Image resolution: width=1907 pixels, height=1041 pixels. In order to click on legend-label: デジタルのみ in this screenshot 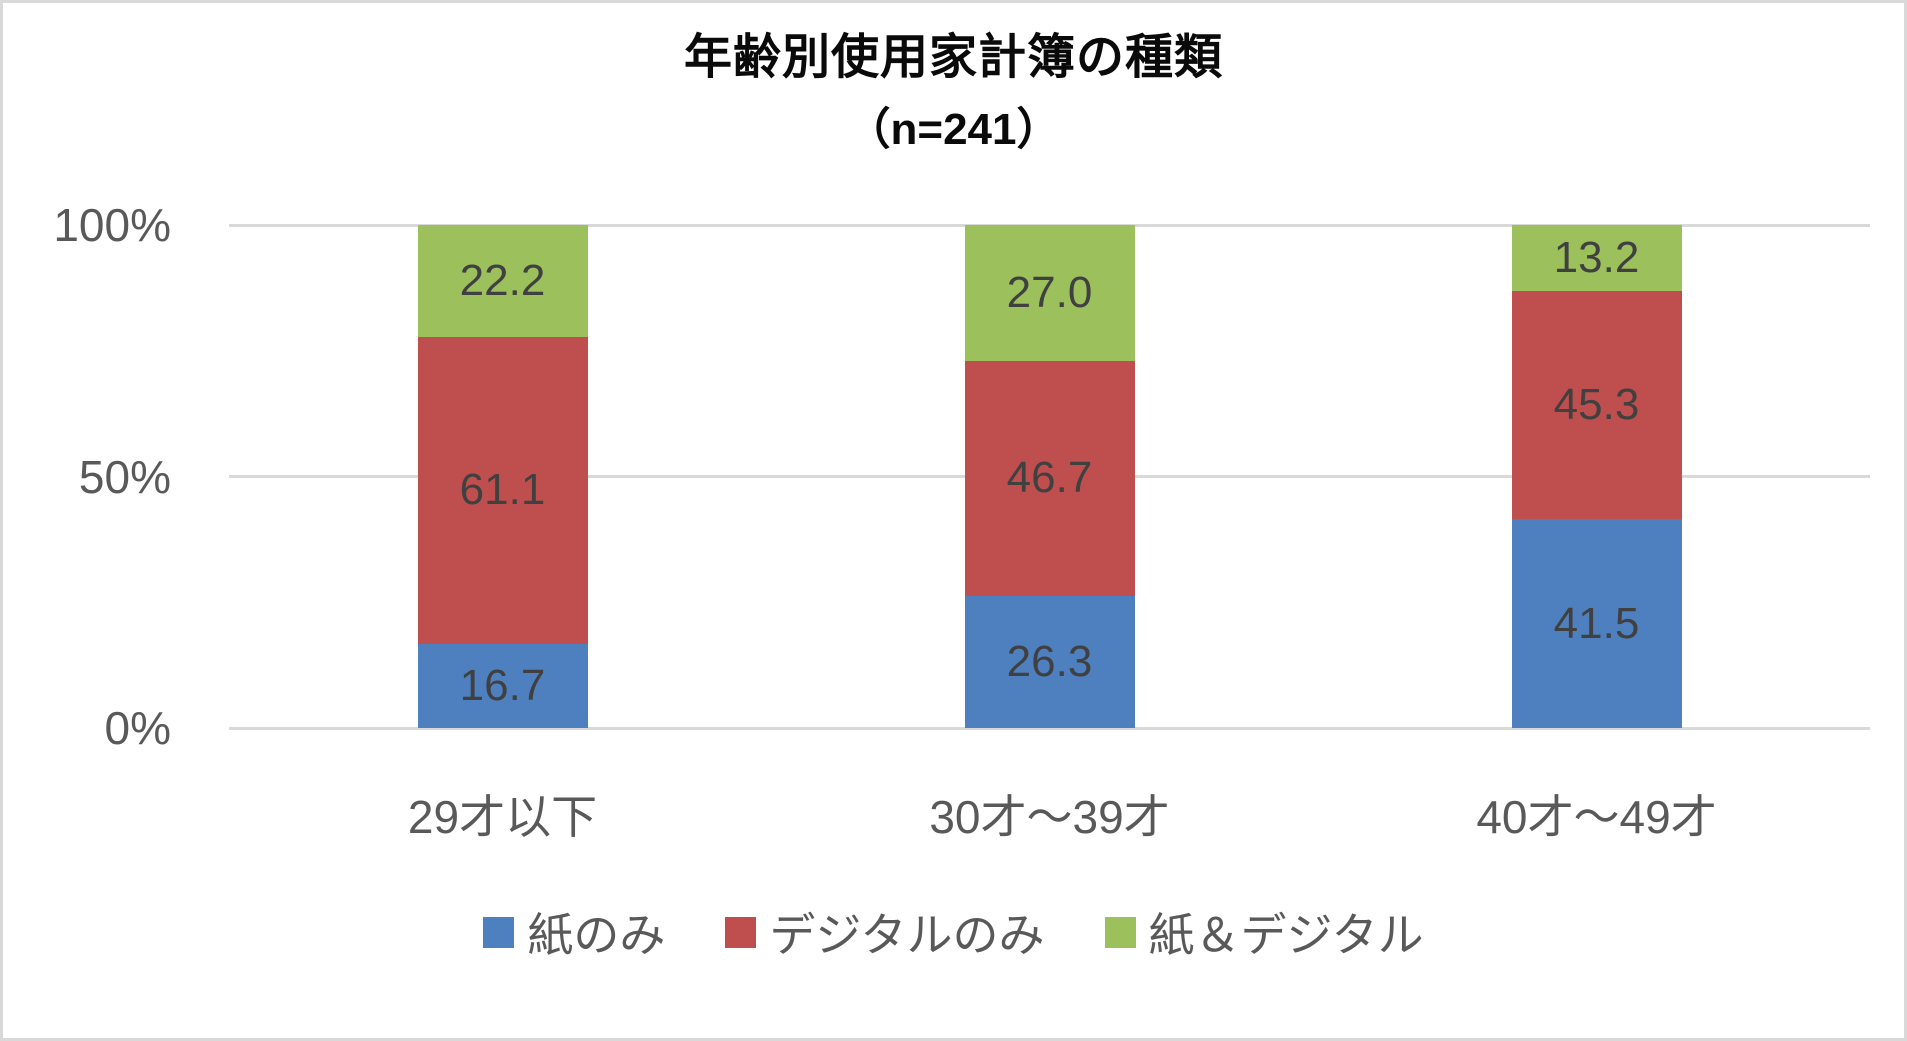, I will do `click(907, 935)`.